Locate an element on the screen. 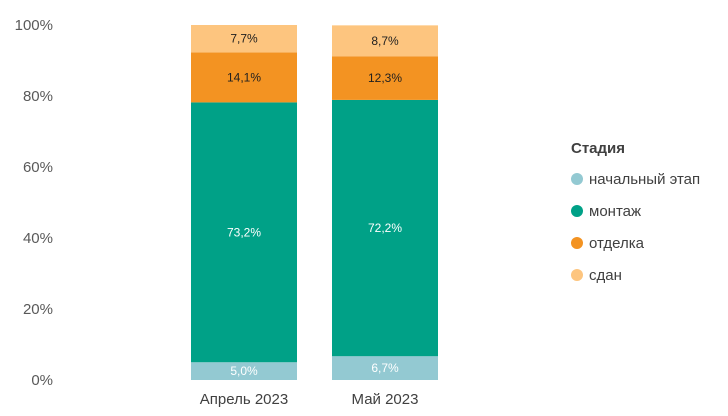  bar-stack: 5,0% 73,2% 14,1% 7,7% is located at coordinates (244, 202).